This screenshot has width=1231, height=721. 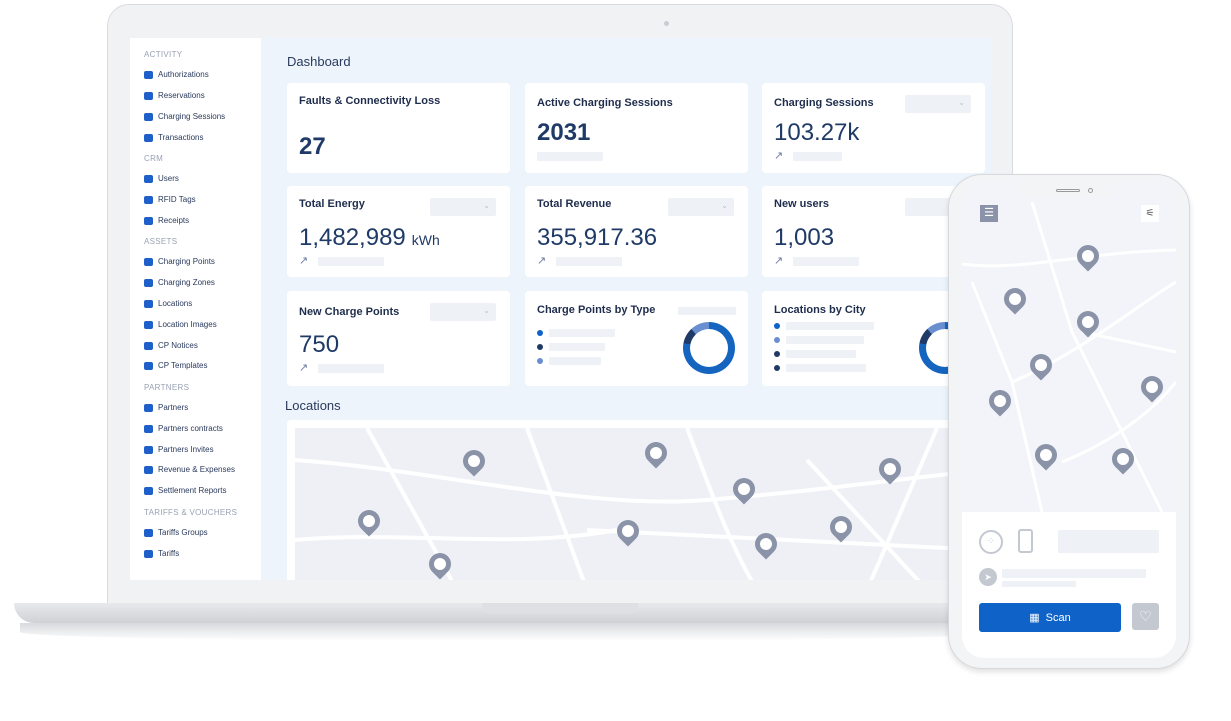 I want to click on sidebar-item-location-images: Location Images, so click(x=195, y=324).